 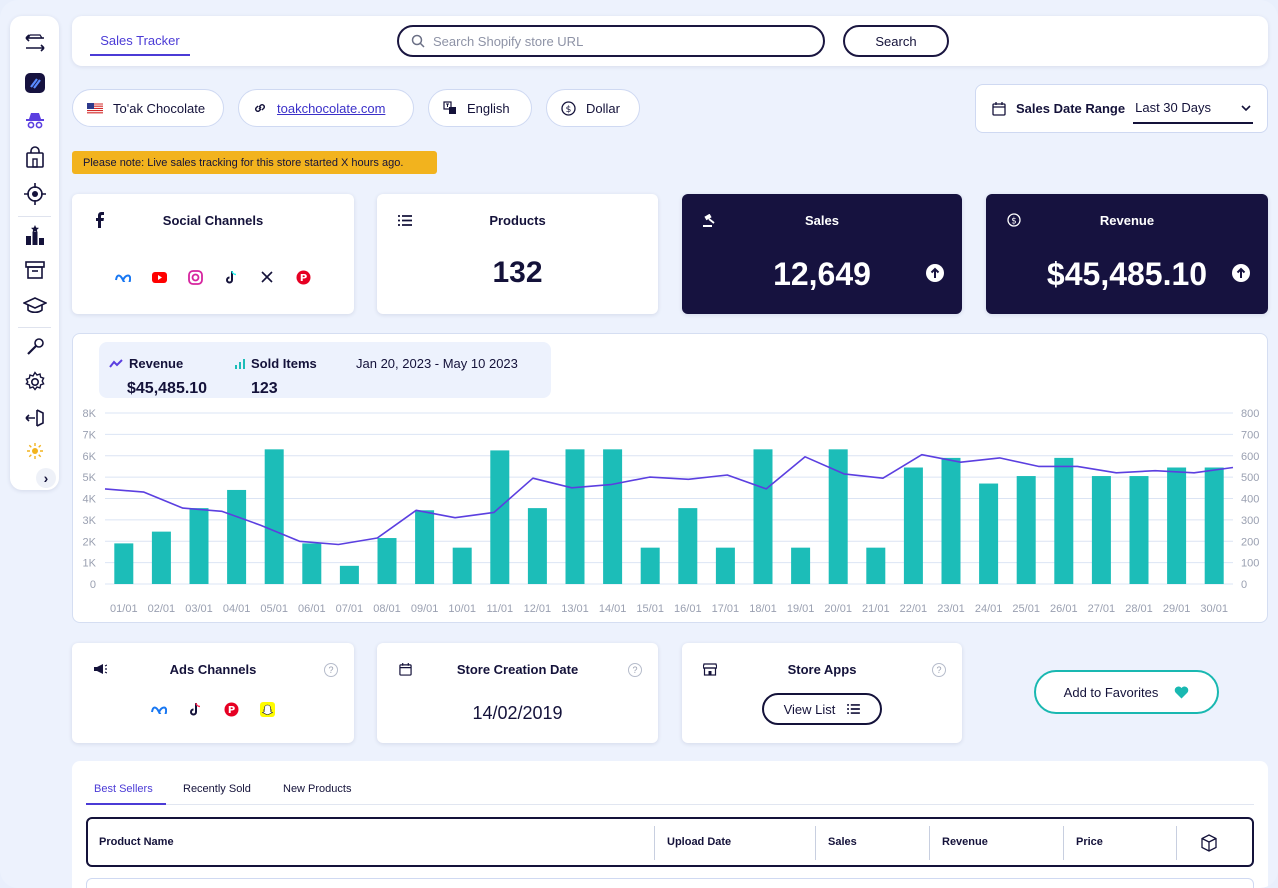 What do you see at coordinates (387, 609) in the screenshot?
I see `x-tick-label: 08/01` at bounding box center [387, 609].